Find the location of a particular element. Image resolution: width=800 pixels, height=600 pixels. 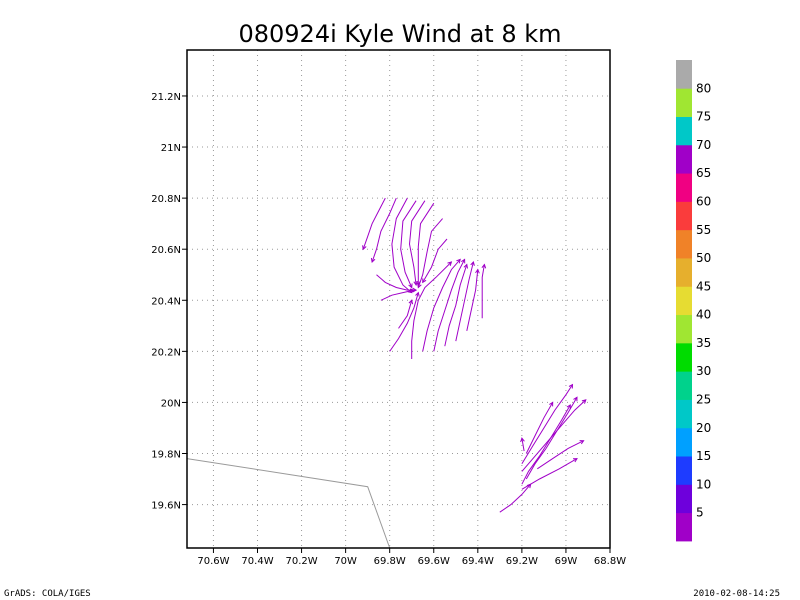

x-tick-label: 69W is located at coordinates (566, 561).